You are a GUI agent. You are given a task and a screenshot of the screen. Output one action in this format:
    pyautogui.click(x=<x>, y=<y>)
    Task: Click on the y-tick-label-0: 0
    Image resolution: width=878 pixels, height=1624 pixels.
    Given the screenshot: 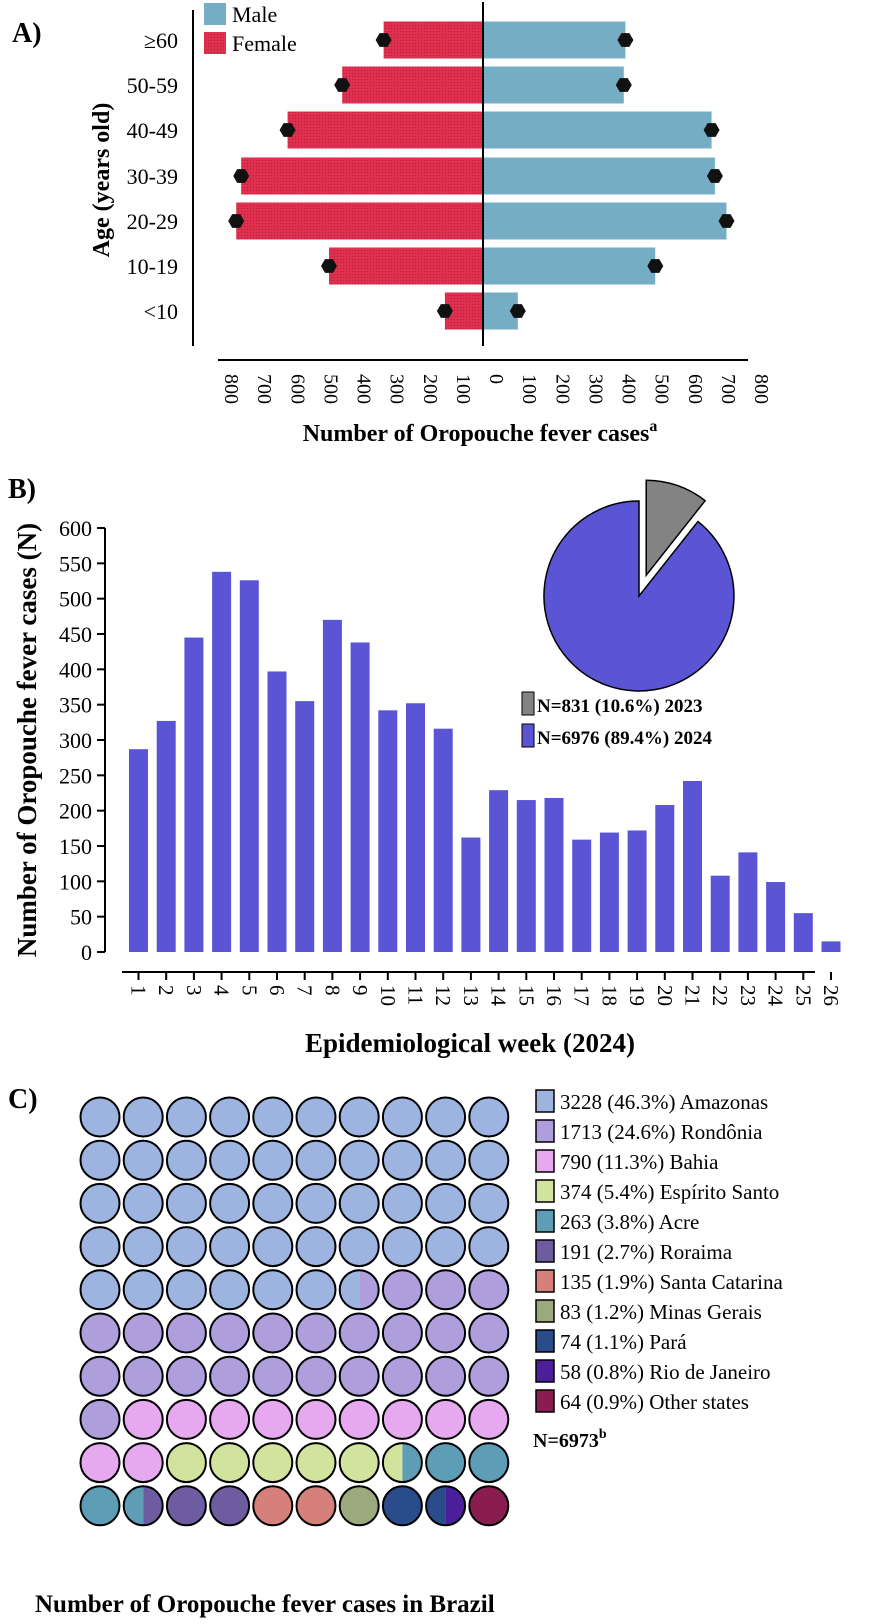 What is the action you would take?
    pyautogui.click(x=86, y=952)
    